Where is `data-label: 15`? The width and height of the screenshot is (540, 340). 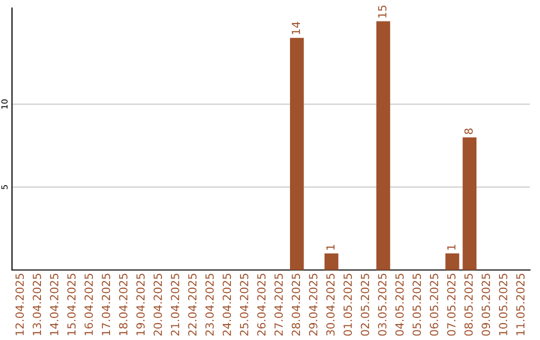
data-label: 15 is located at coordinates (382, 12).